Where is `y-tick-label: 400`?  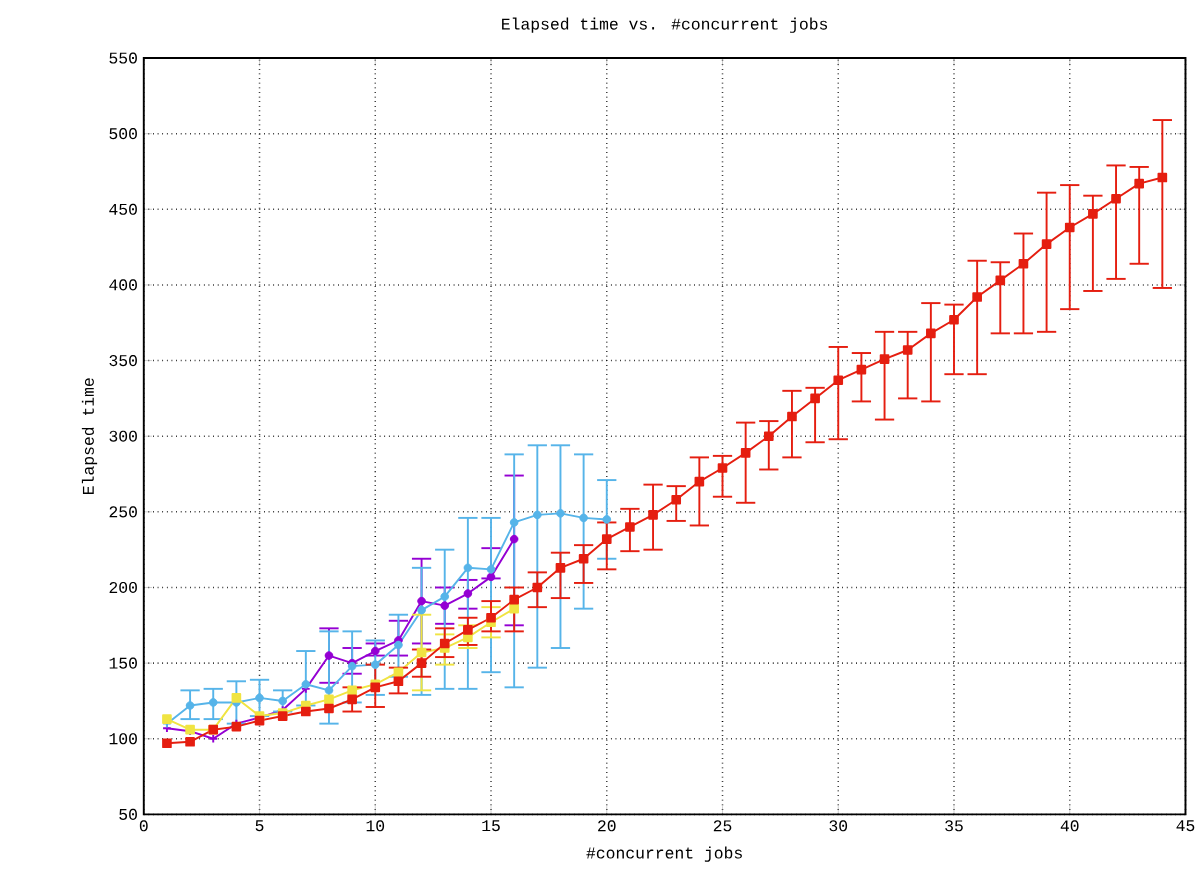
y-tick-label: 400 is located at coordinates (123, 285).